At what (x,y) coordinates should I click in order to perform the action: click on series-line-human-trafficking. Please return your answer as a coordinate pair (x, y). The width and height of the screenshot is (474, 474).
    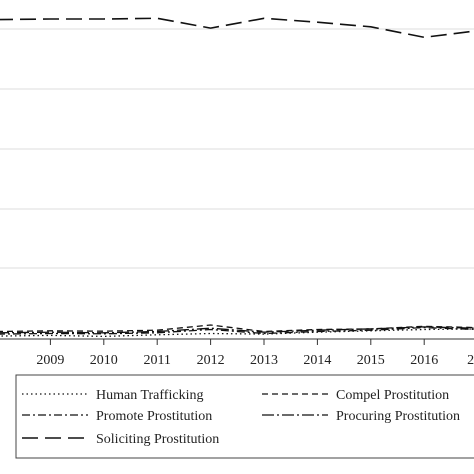
    Looking at the image, I should click on (237, 333).